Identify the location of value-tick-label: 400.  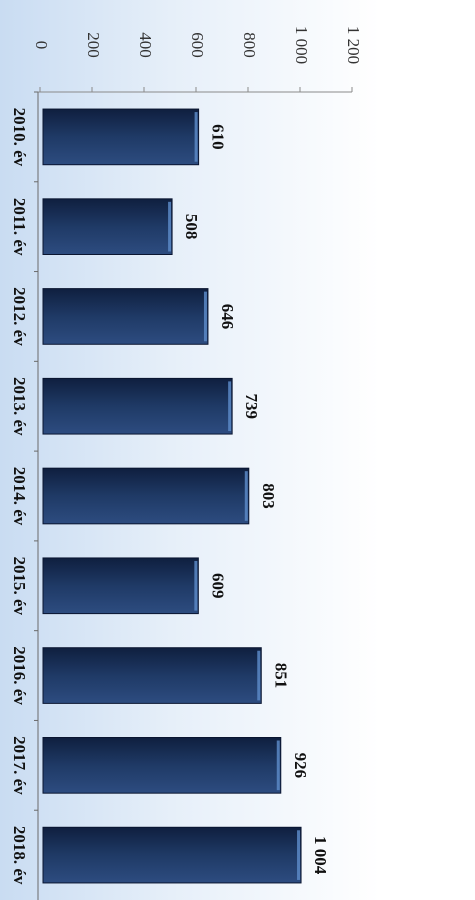
(145, 45).